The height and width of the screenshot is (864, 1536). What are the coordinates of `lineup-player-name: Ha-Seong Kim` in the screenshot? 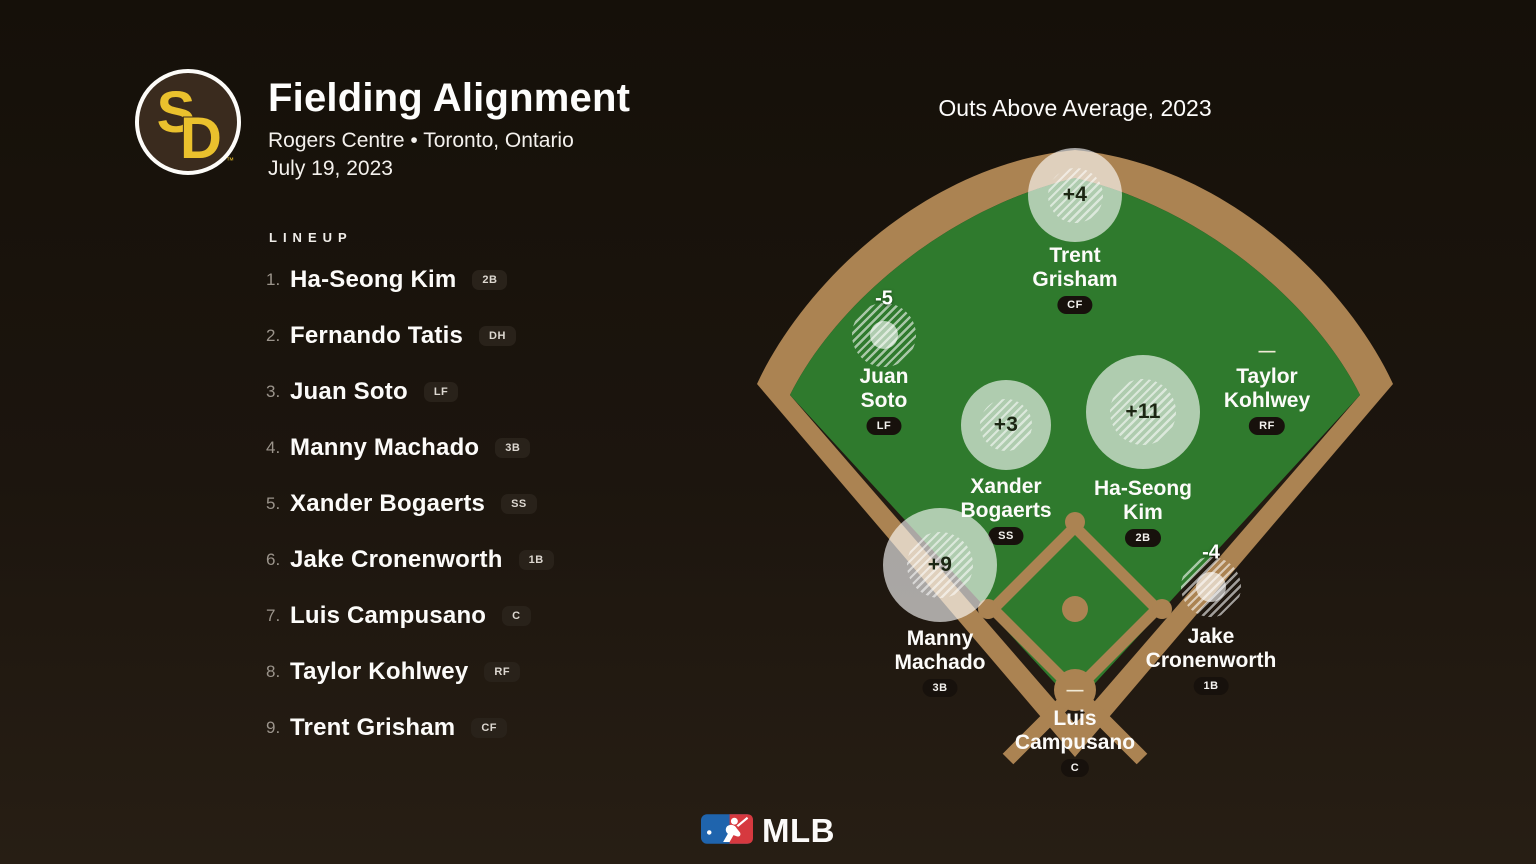 It's located at (373, 279).